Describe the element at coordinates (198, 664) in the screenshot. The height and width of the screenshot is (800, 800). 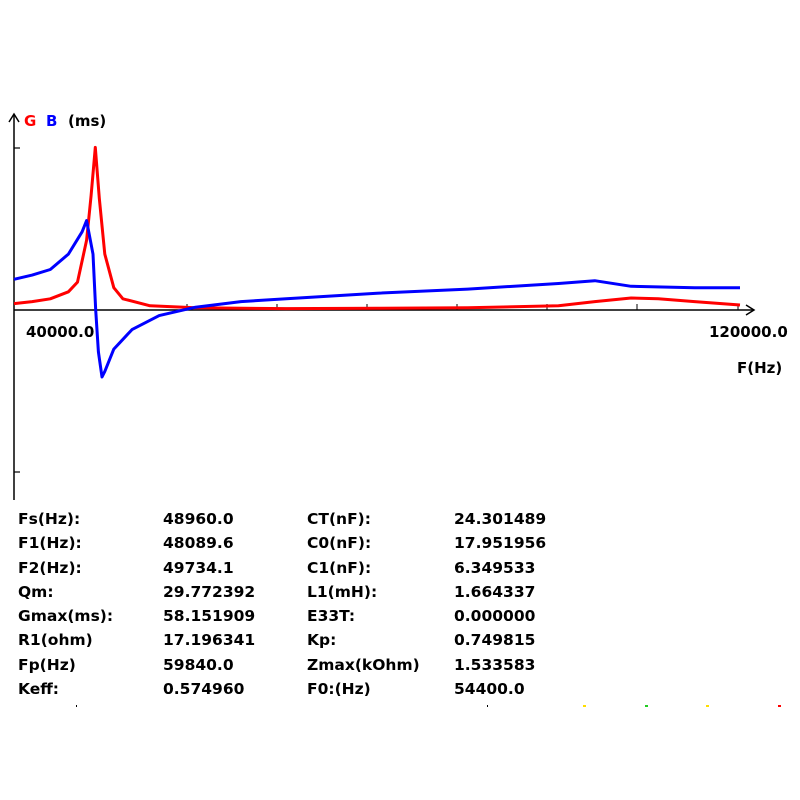
I see `param-value: 59840.0` at that location.